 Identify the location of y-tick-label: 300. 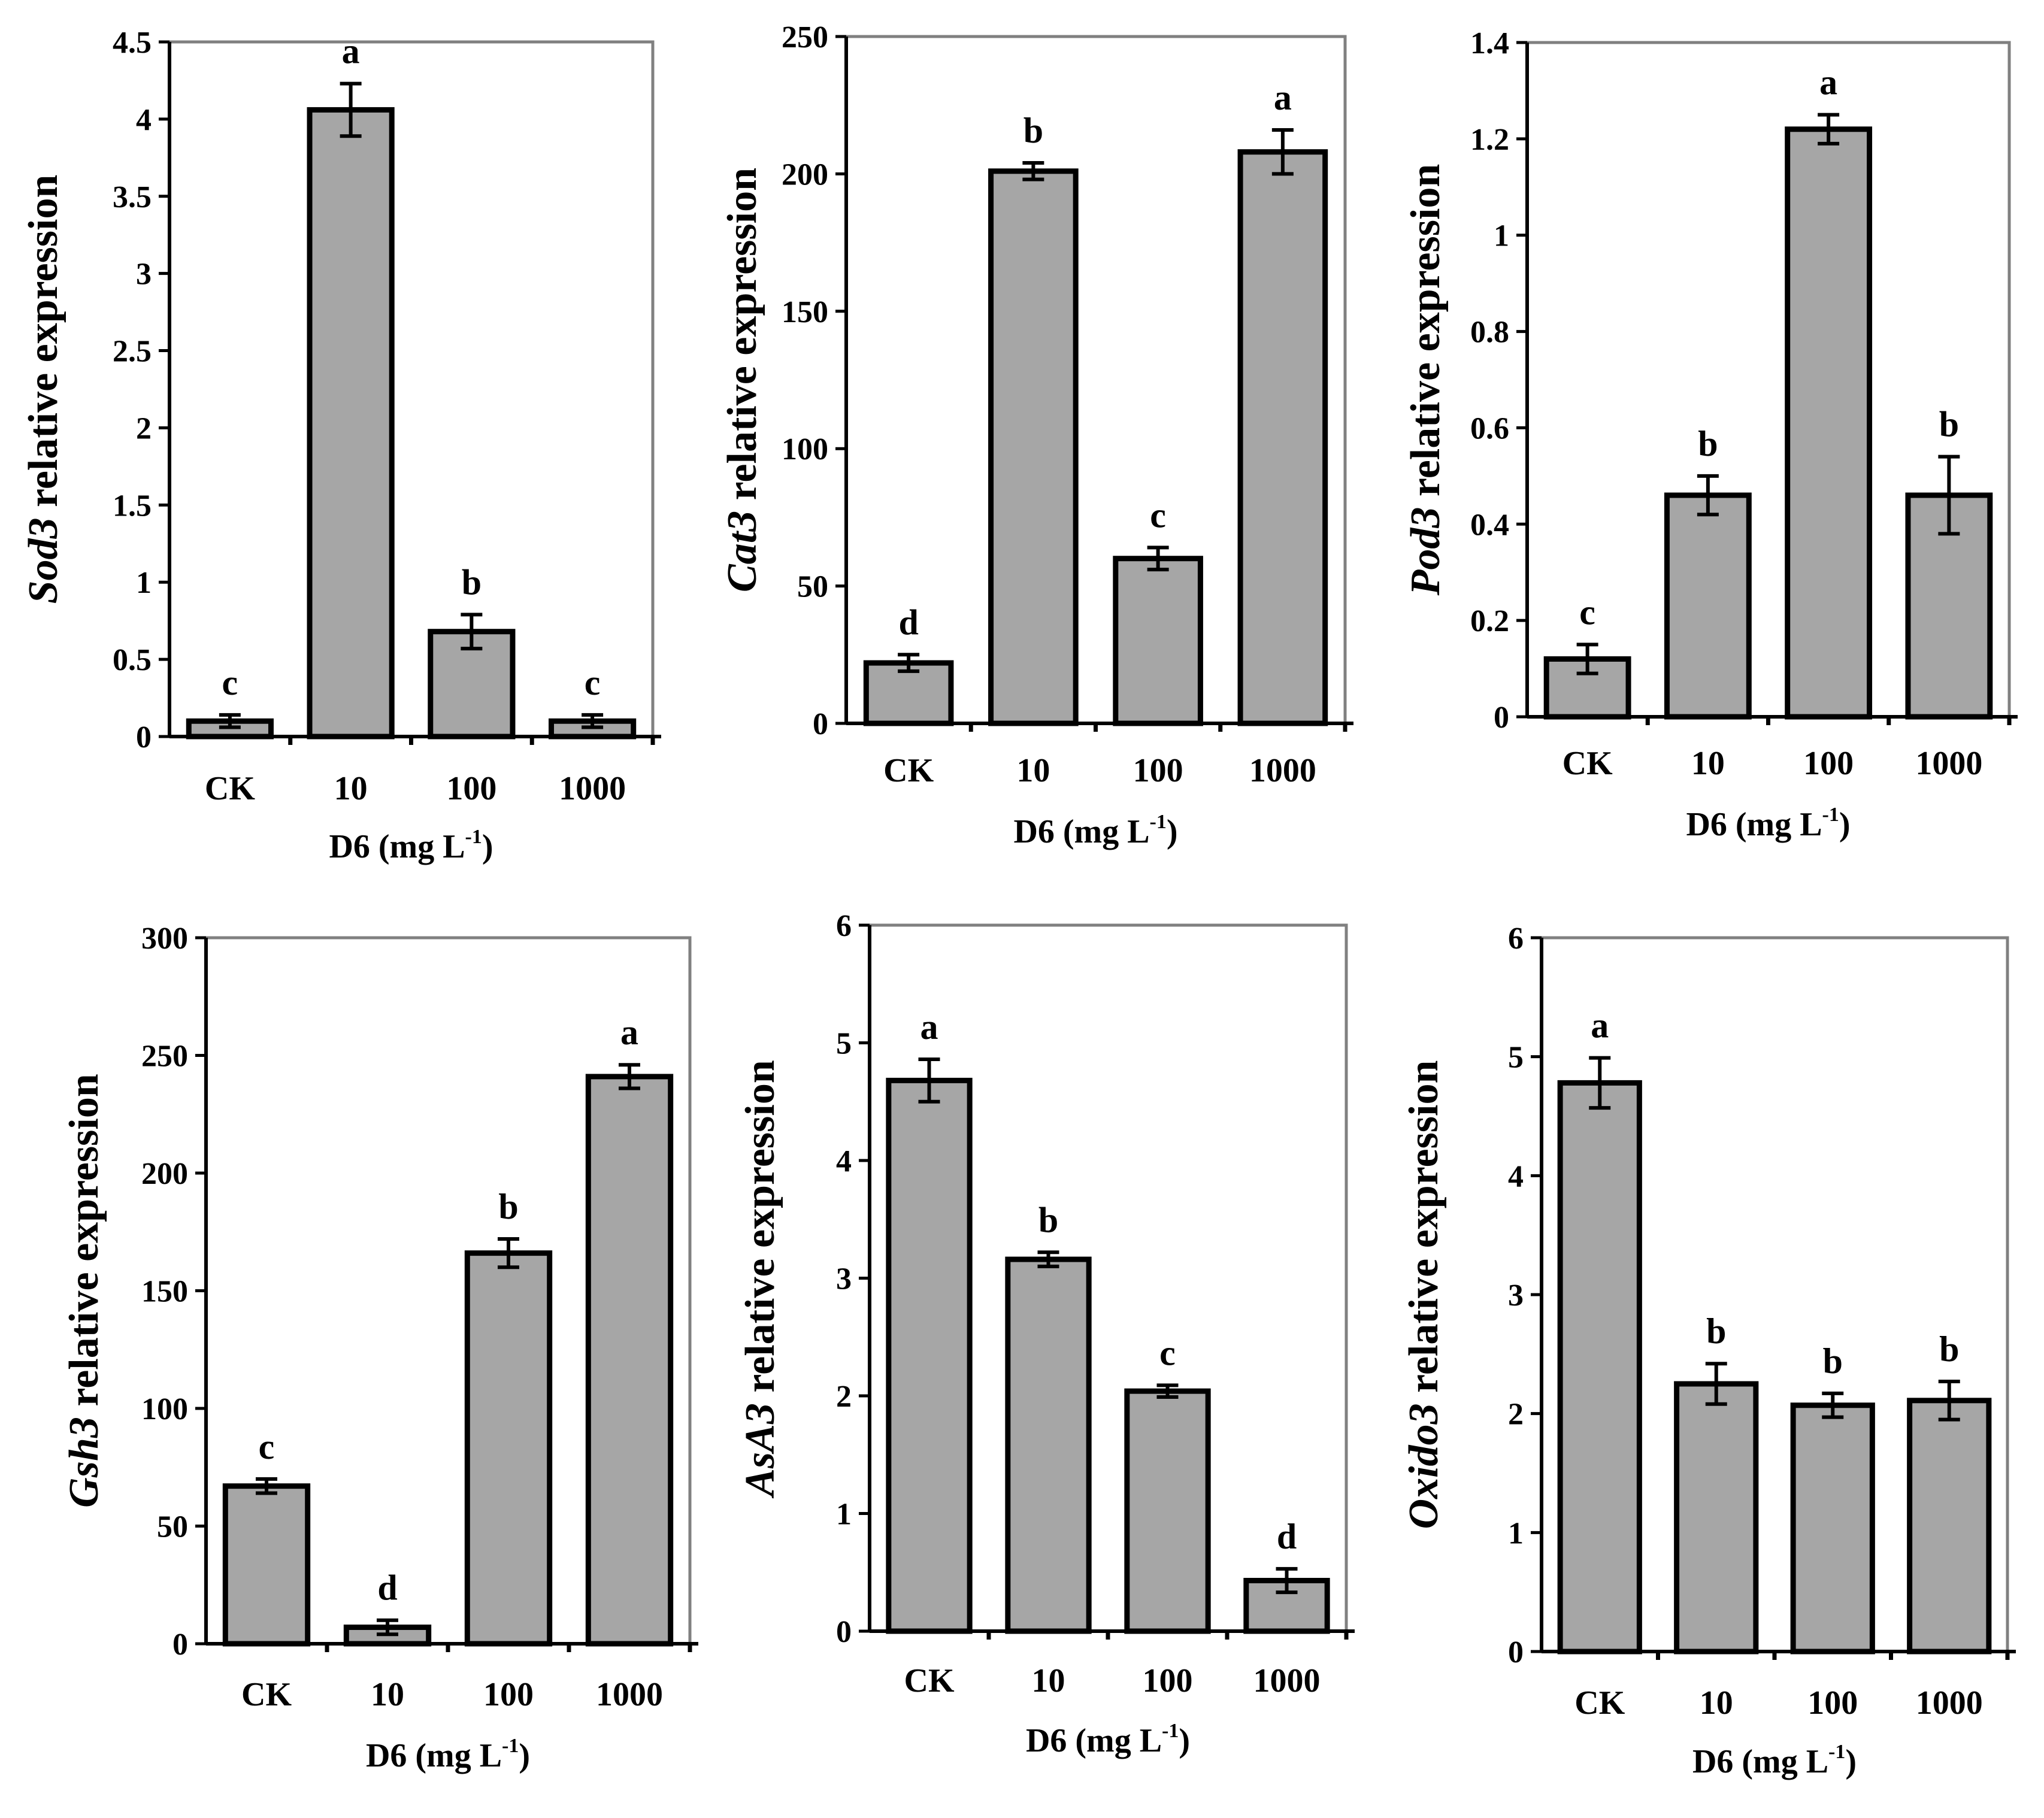
(164, 939).